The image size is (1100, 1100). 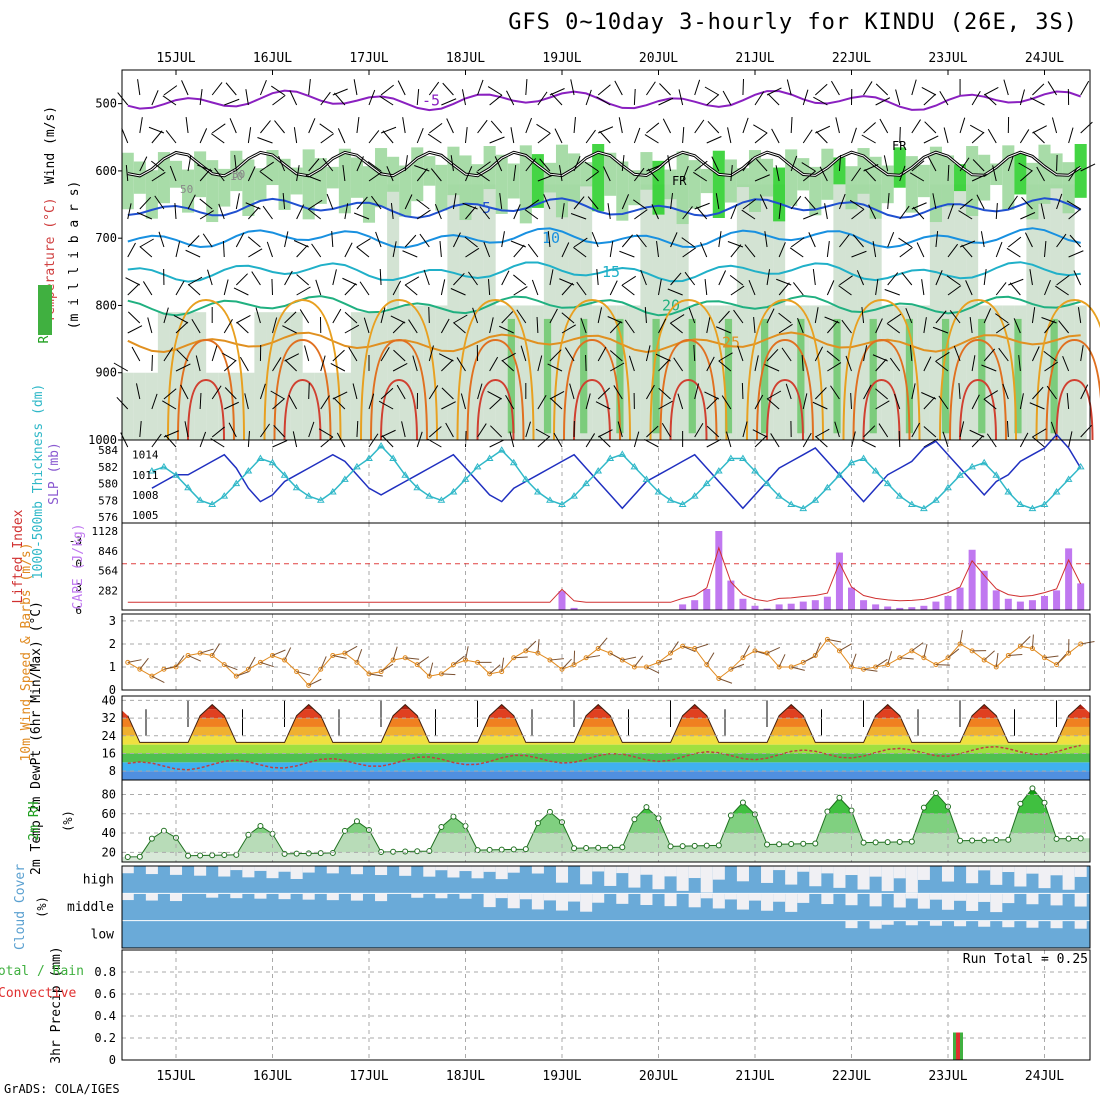 What do you see at coordinates (465, 58) in the screenshot?
I see `x-tick-label-top: 18JUL` at bounding box center [465, 58].